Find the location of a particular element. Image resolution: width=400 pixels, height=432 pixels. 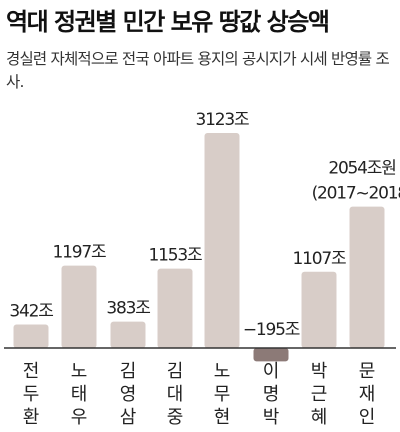

value-label-문재인: 2054조원 is located at coordinates (361, 169).